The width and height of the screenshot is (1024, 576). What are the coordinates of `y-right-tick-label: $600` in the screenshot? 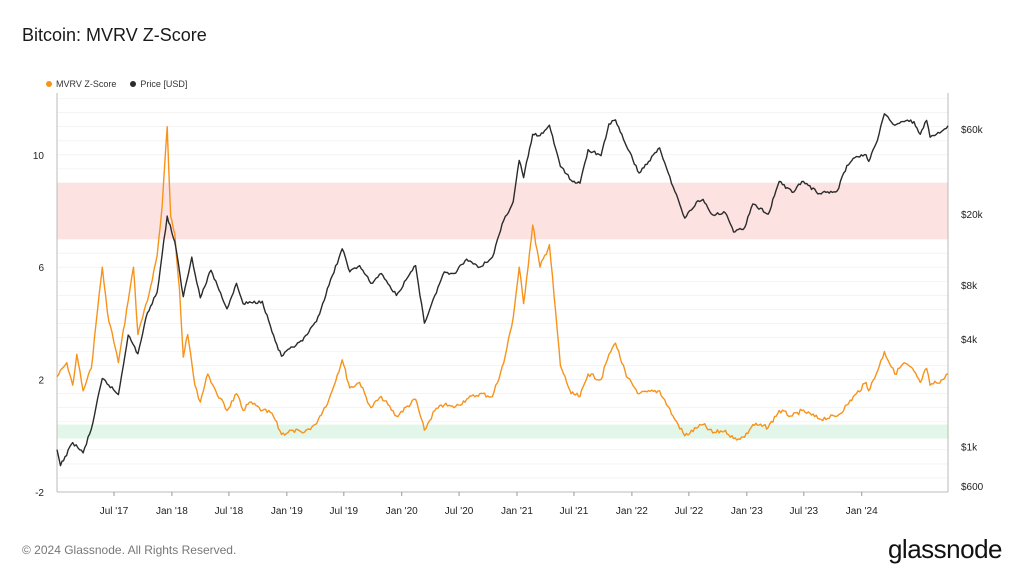 It's located at (972, 487).